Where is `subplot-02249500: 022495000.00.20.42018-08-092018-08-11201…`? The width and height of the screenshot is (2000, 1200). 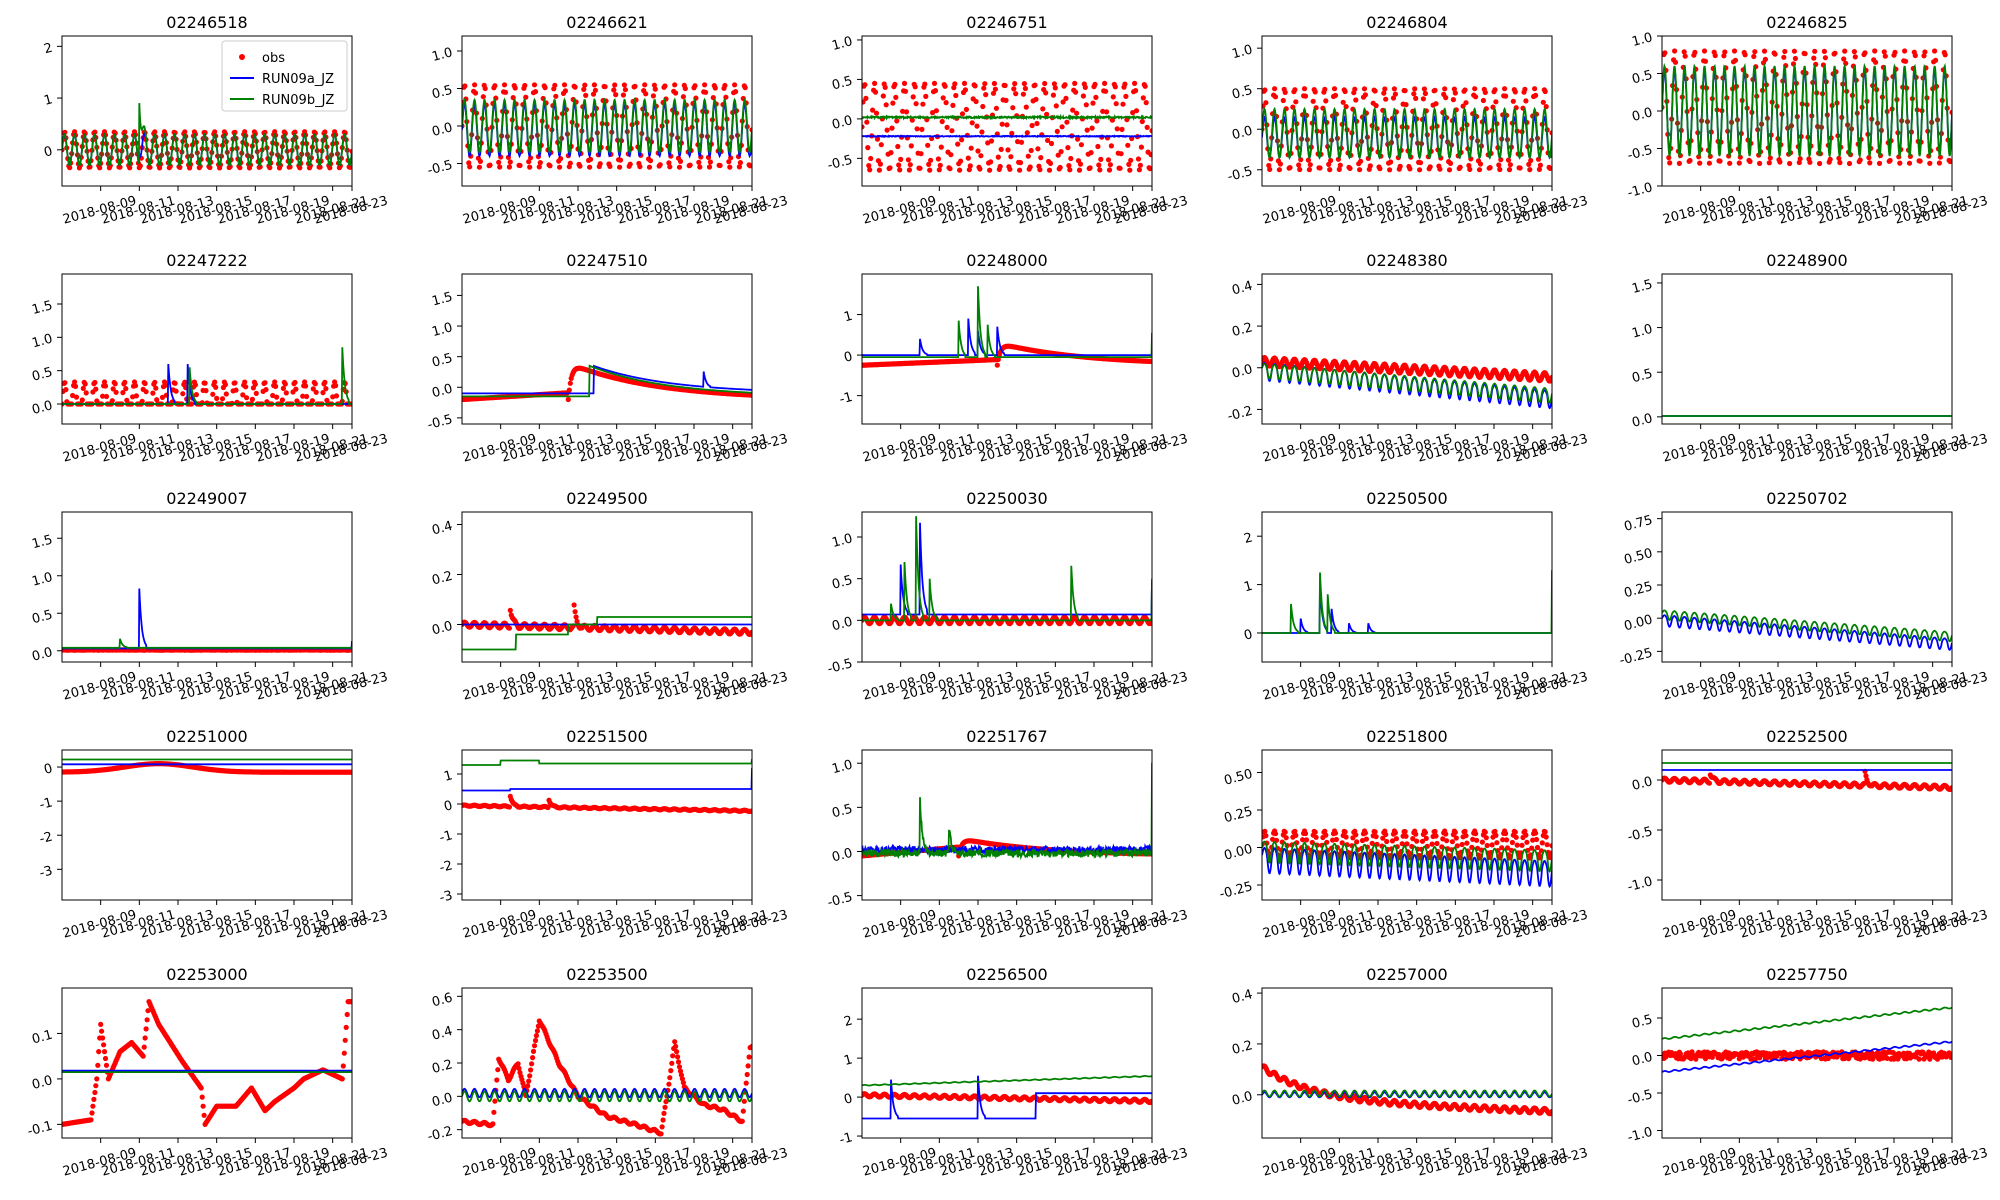 subplot-02249500: 022495000.00.20.42018-08-092018-08-11201… is located at coordinates (609, 596).